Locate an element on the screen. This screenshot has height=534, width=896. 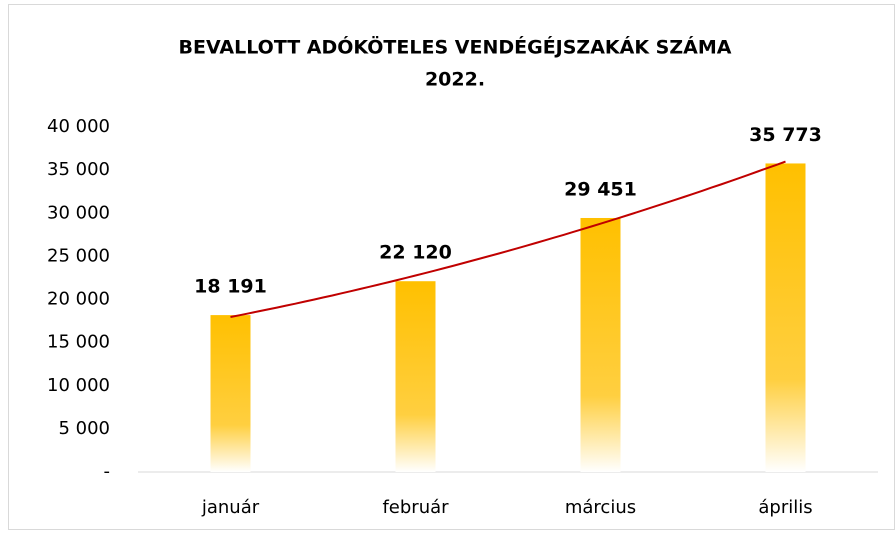
y-tick-label: 15 000 is located at coordinates (78, 342).